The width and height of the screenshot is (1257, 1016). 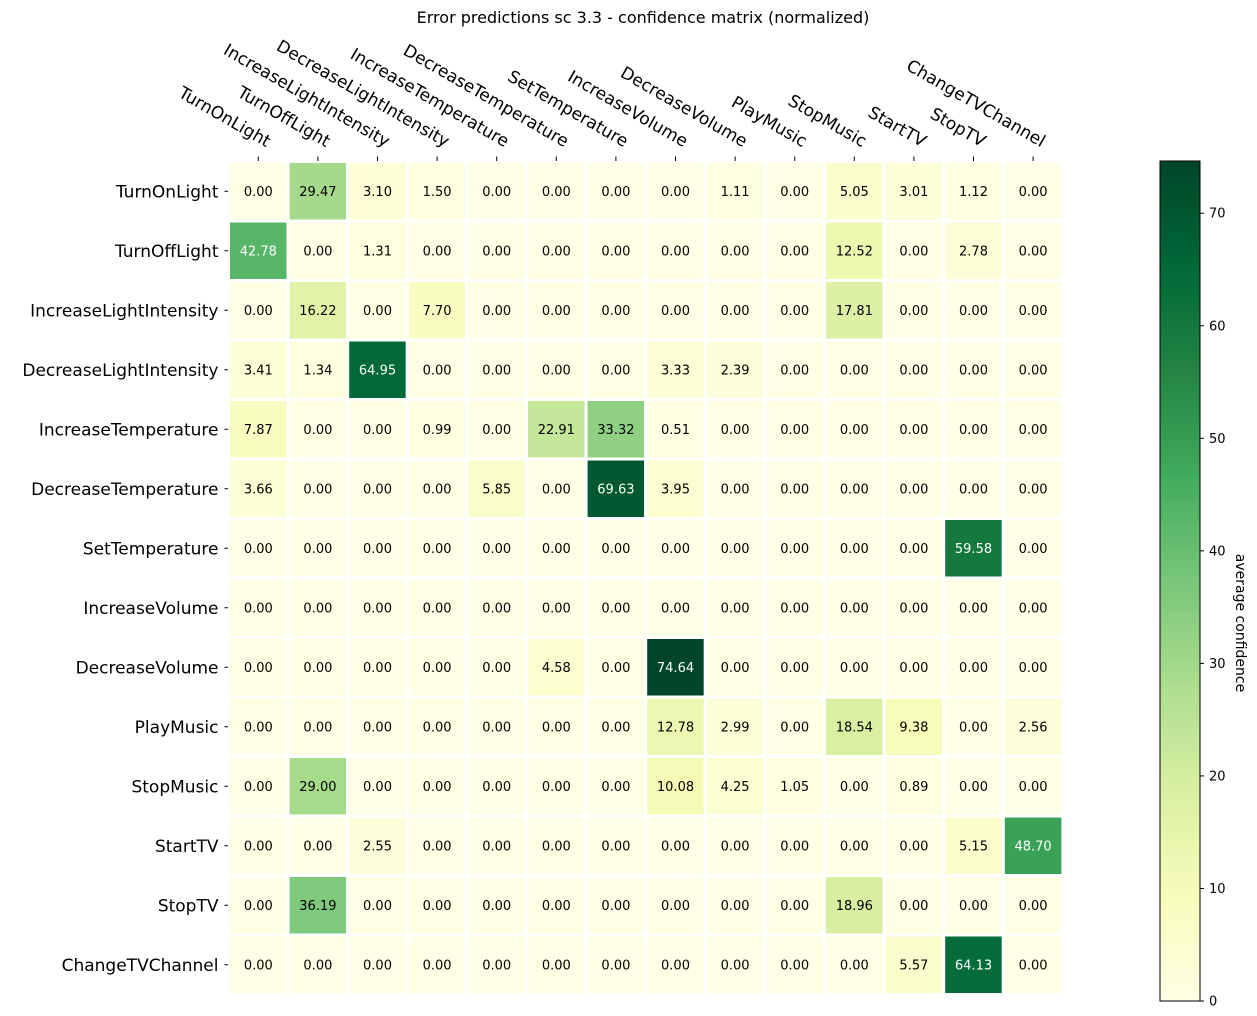 I want to click on cell-value-r7-c9: 0.00, so click(x=794, y=608).